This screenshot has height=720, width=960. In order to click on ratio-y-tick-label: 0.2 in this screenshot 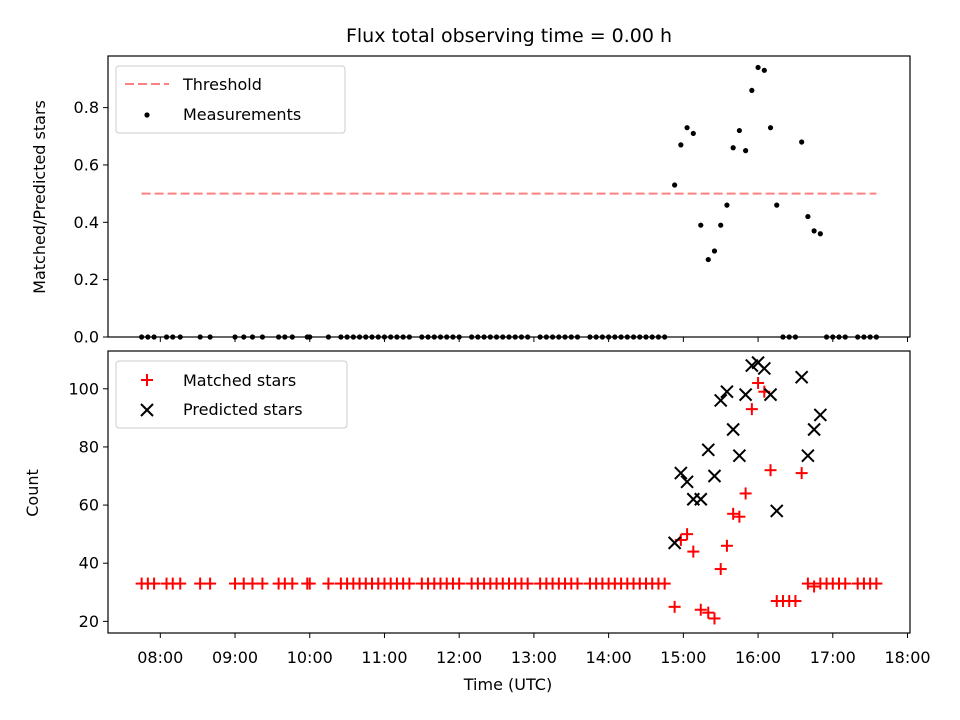, I will do `click(86, 279)`.